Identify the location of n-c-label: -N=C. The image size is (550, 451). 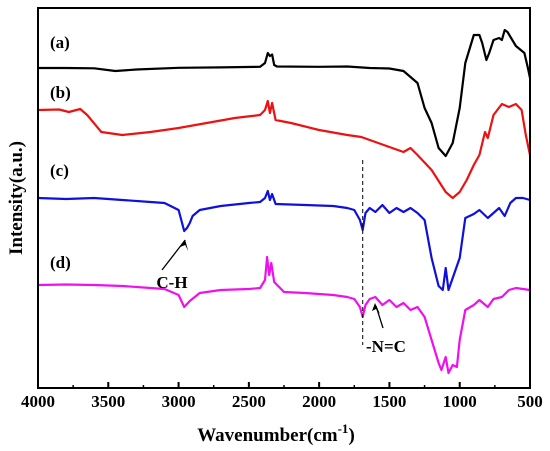
(386, 346).